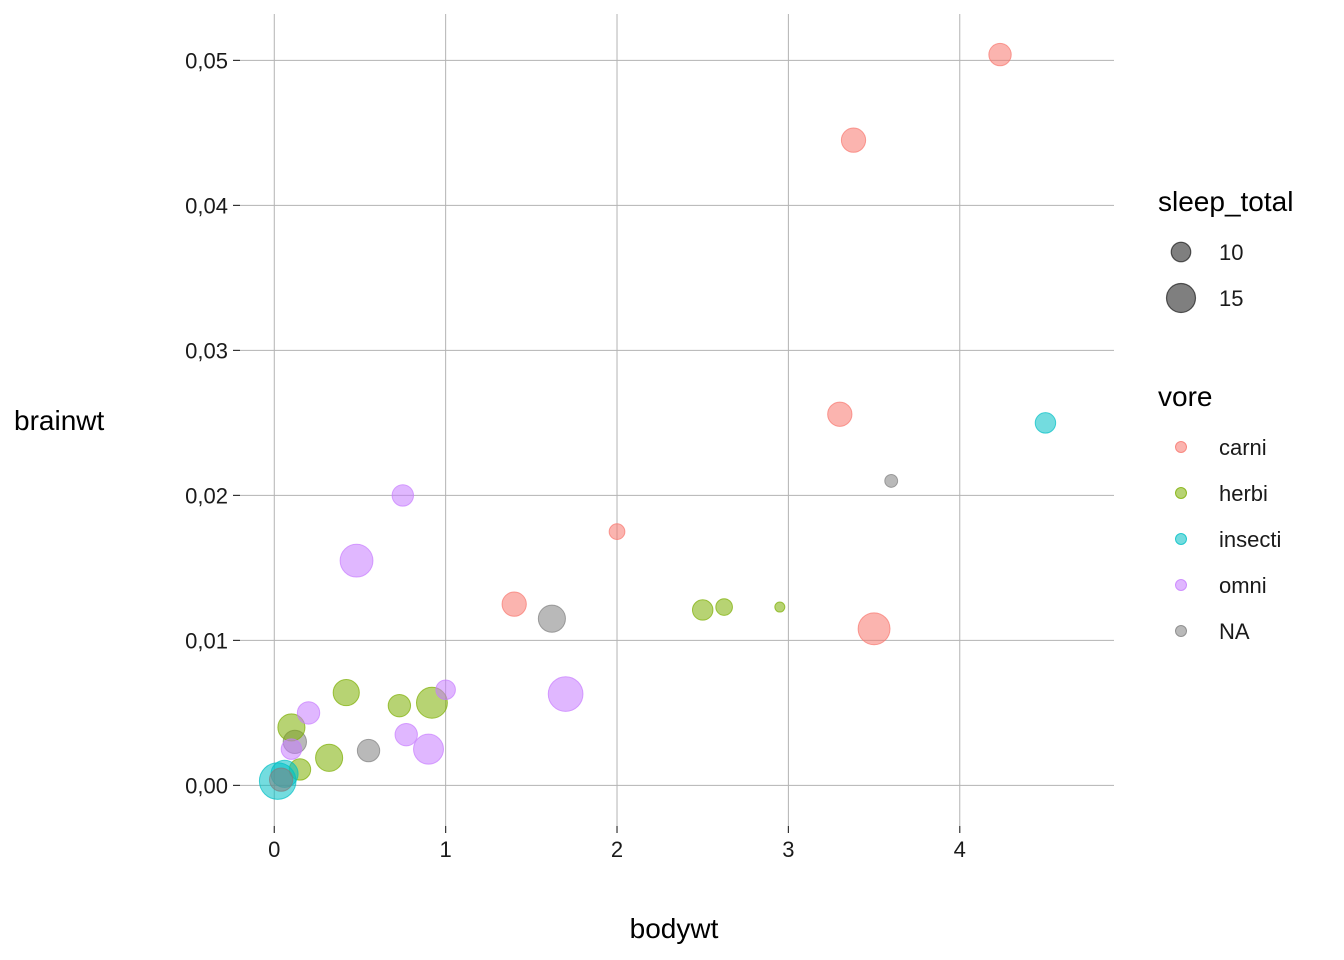  I want to click on data-point-insecti, so click(1045, 423).